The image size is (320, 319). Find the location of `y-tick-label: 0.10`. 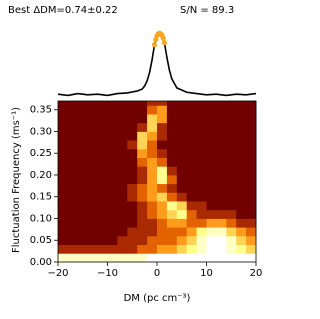

y-tick-label: 0.10 is located at coordinates (41, 218).